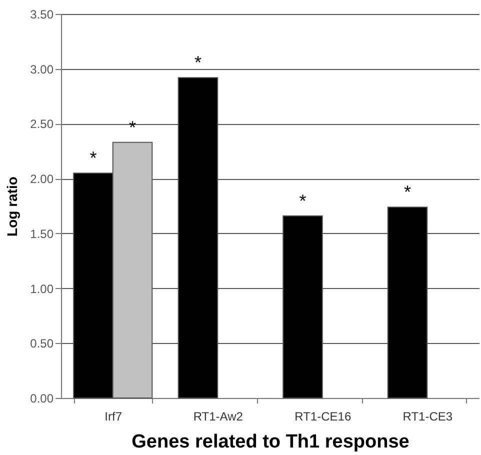 The width and height of the screenshot is (481, 455). What do you see at coordinates (42, 399) in the screenshot?
I see `y-tick-label: 0.00` at bounding box center [42, 399].